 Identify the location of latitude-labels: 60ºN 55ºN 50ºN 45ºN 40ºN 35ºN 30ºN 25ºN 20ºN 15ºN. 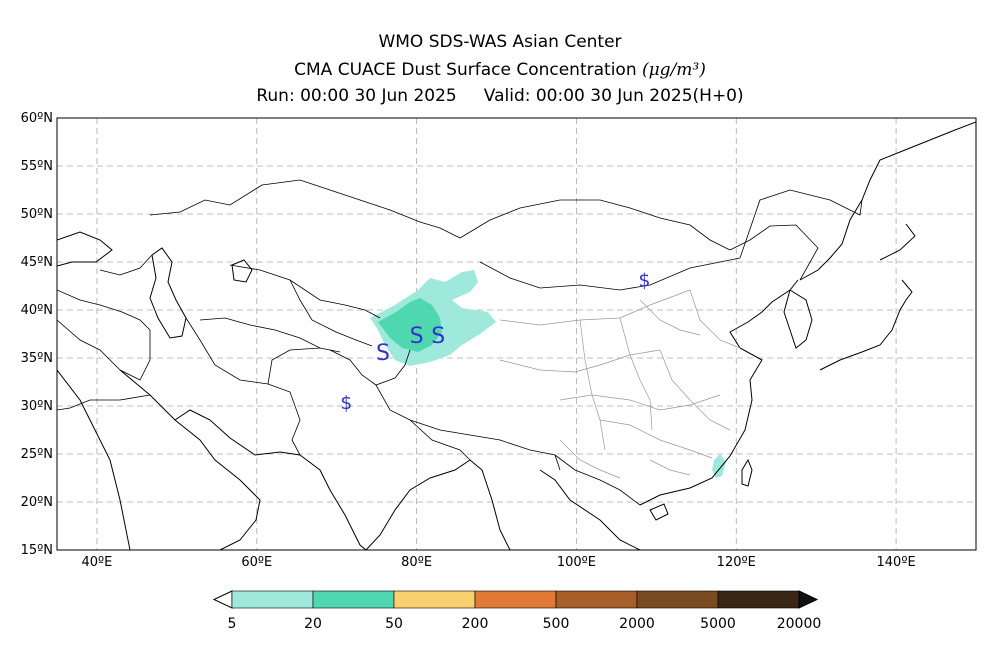
(37, 334).